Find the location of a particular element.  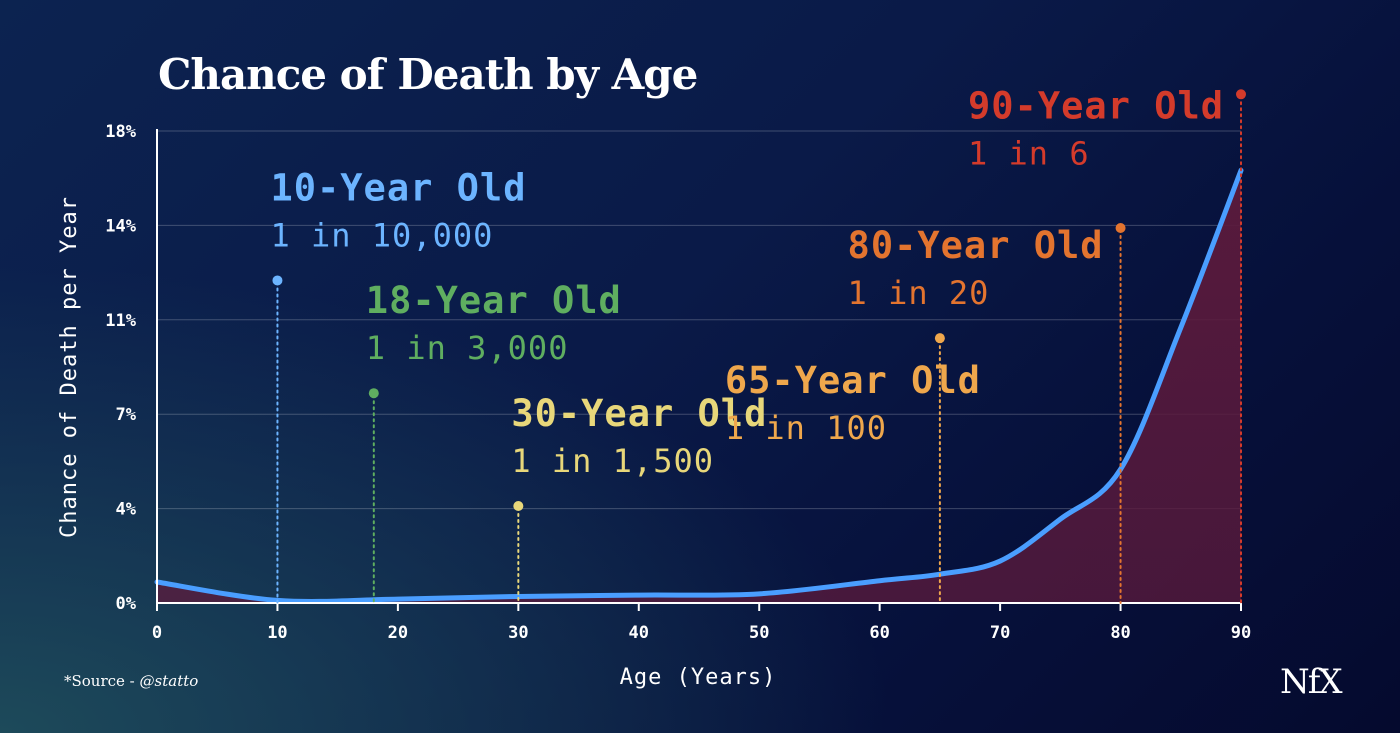

y-tick-label: 18% is located at coordinates (120, 132).